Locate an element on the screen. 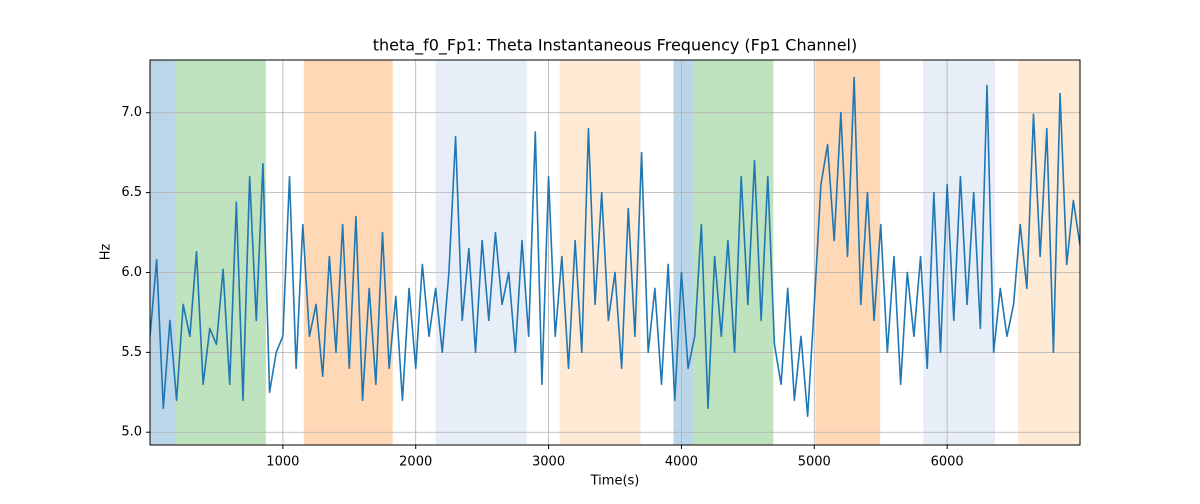  x-tick-label: 6000 is located at coordinates (947, 462).